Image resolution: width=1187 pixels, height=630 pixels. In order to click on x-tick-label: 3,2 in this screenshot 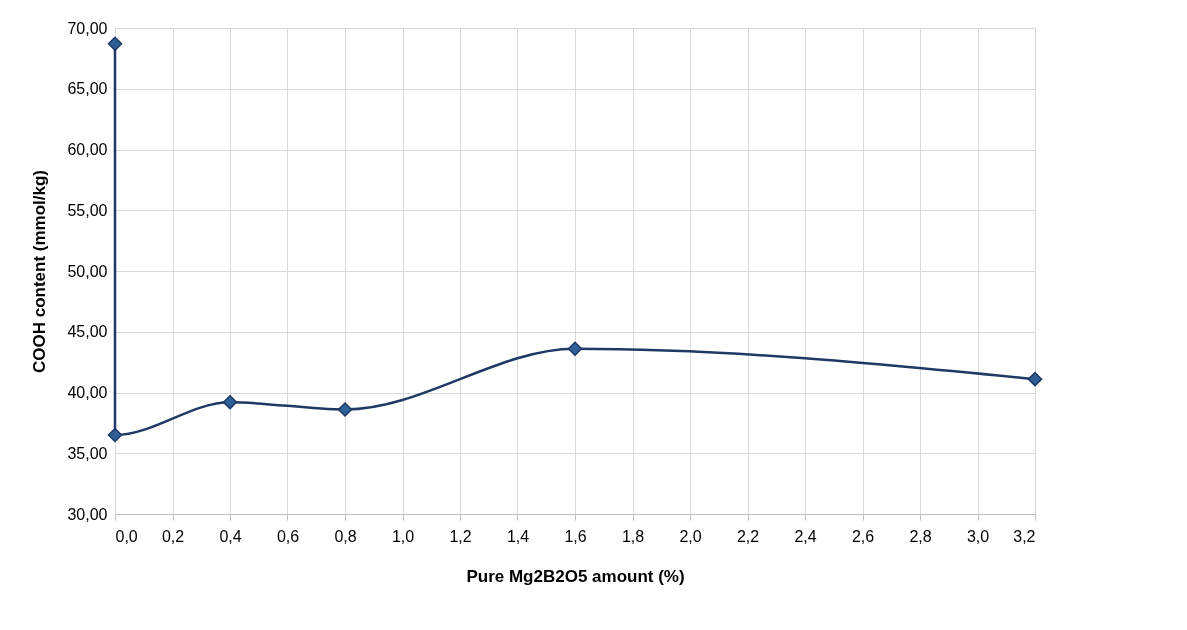, I will do `click(1024, 536)`.